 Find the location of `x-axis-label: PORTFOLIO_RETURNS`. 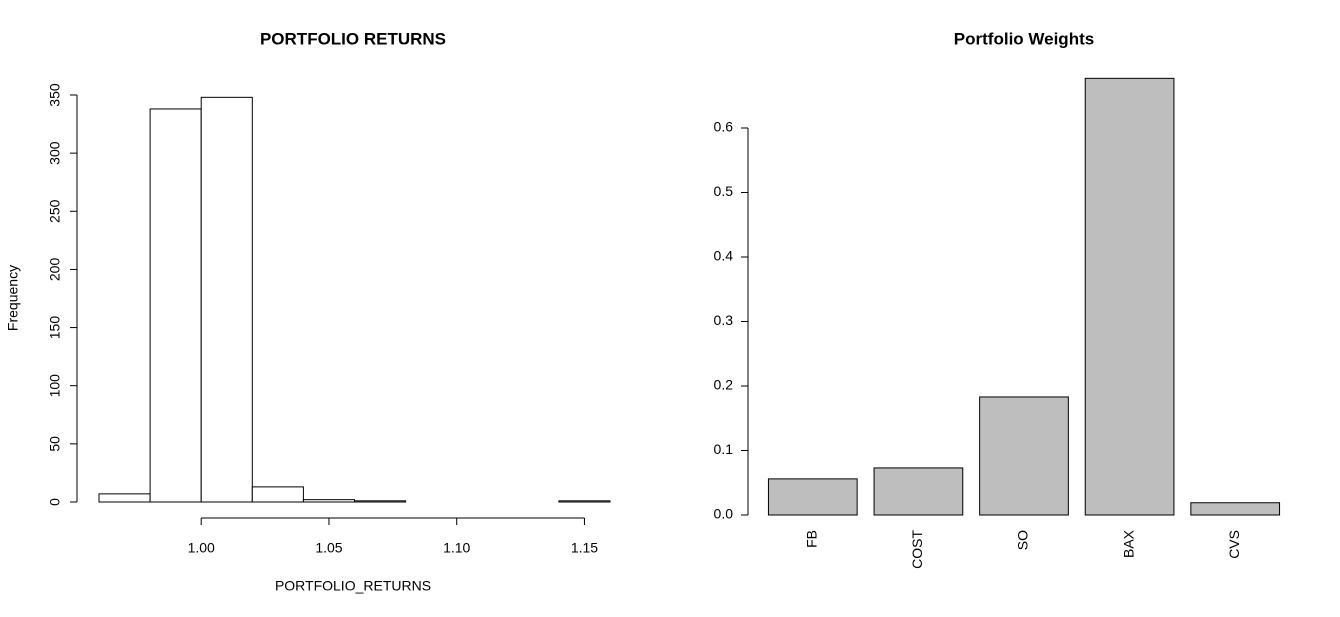

x-axis-label: PORTFOLIO_RETURNS is located at coordinates (353, 586).